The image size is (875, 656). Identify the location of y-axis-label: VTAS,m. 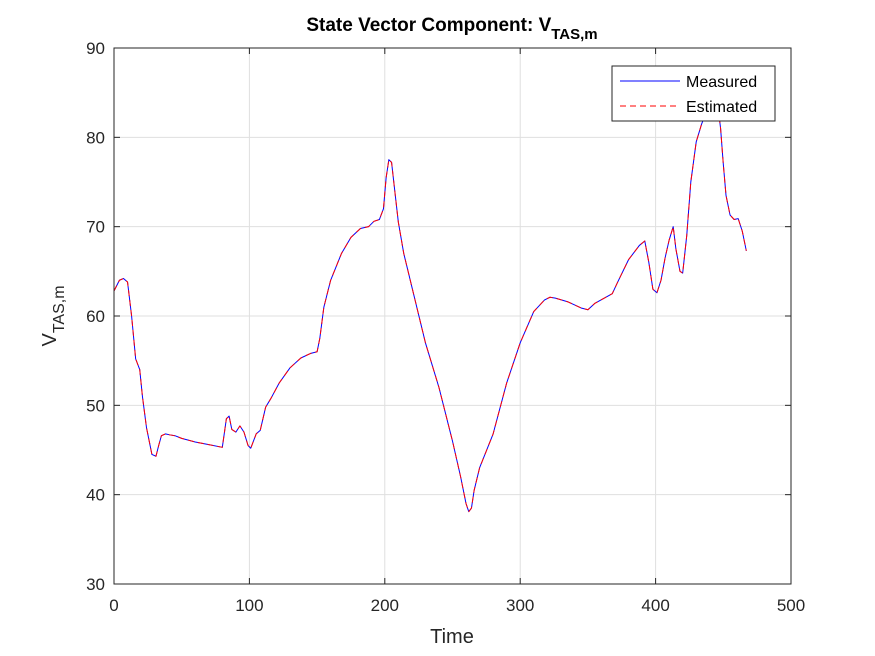
(53, 315).